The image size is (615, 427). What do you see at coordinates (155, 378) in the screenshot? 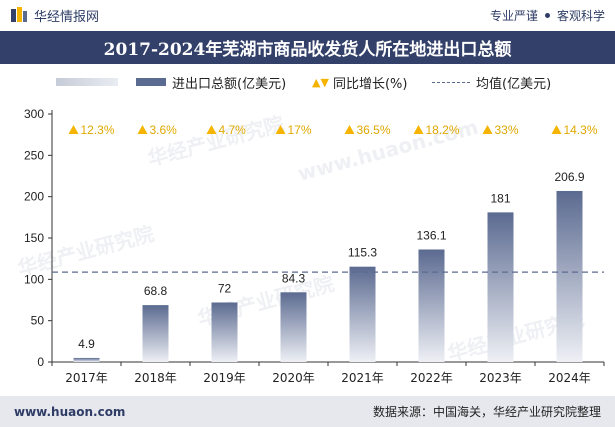
I see `x-tick-label: 2018年` at bounding box center [155, 378].